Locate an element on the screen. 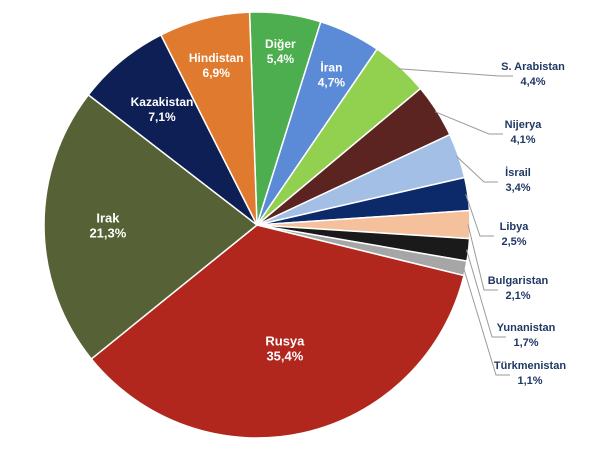 The height and width of the screenshot is (456, 600). leader-line-s-arabistan is located at coordinates (455, 72).